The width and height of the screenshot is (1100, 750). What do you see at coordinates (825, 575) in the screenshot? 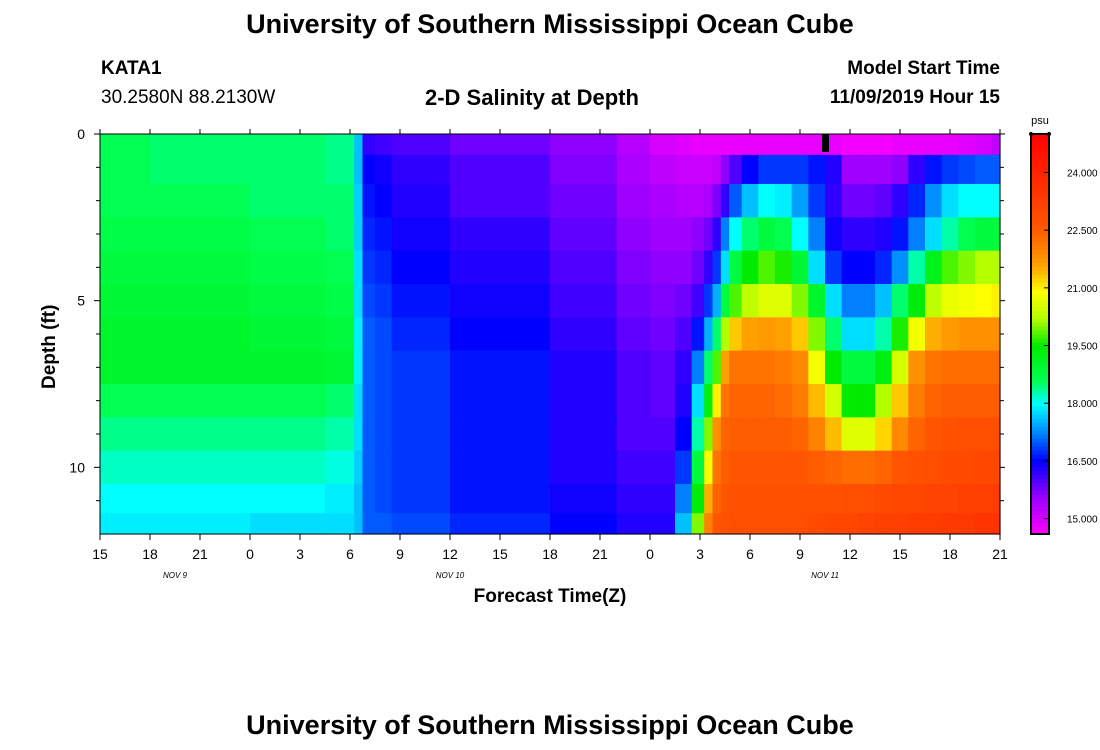
I see `date-label: NOV 11` at bounding box center [825, 575].